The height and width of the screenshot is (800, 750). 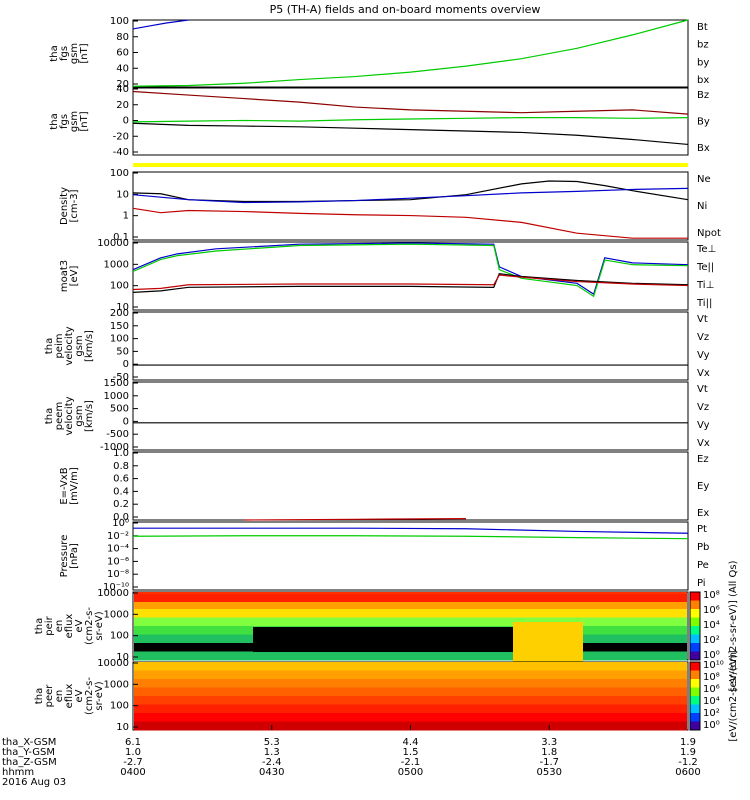 I want to click on y-tick-label: 1000, so click(x=116, y=614).